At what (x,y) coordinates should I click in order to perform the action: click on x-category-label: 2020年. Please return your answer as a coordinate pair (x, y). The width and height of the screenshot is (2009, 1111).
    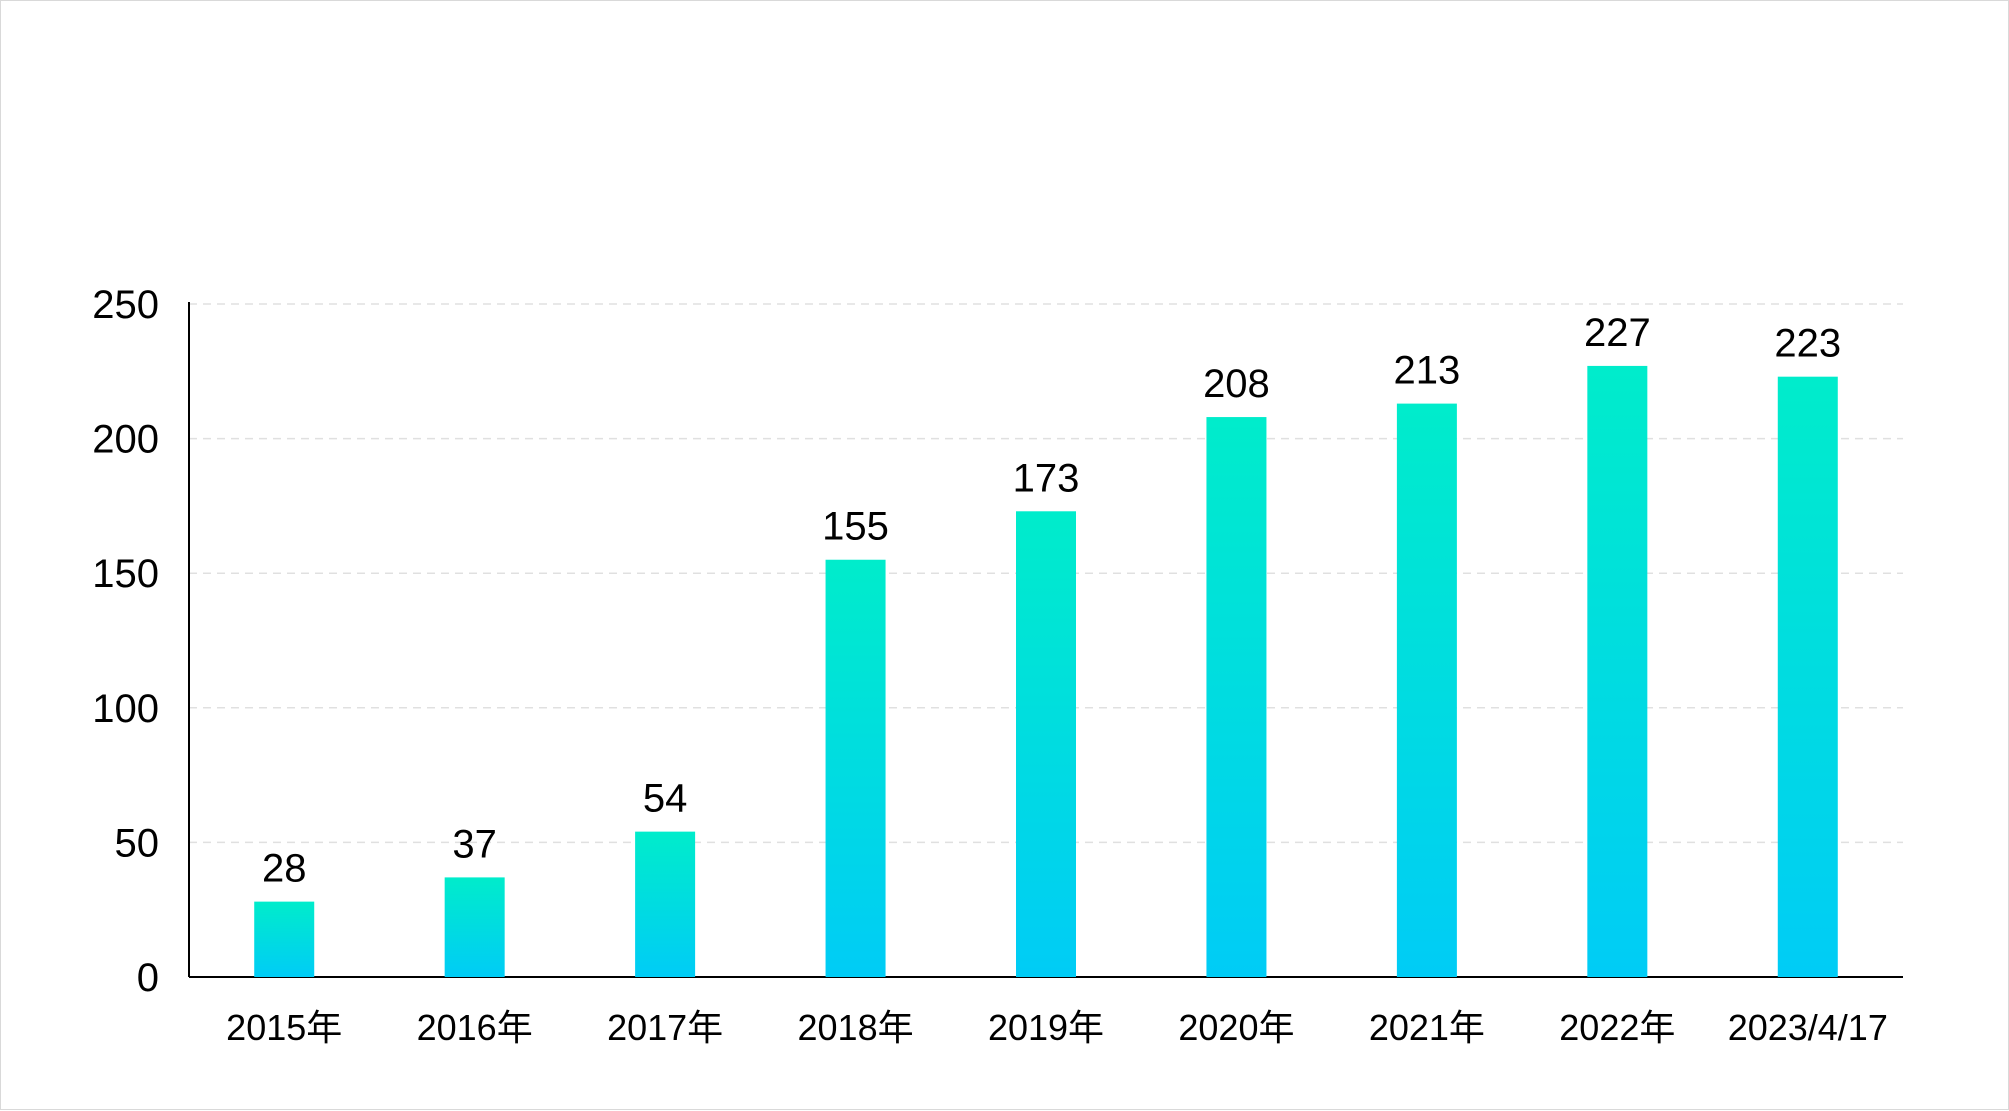
    Looking at the image, I should click on (1236, 1027).